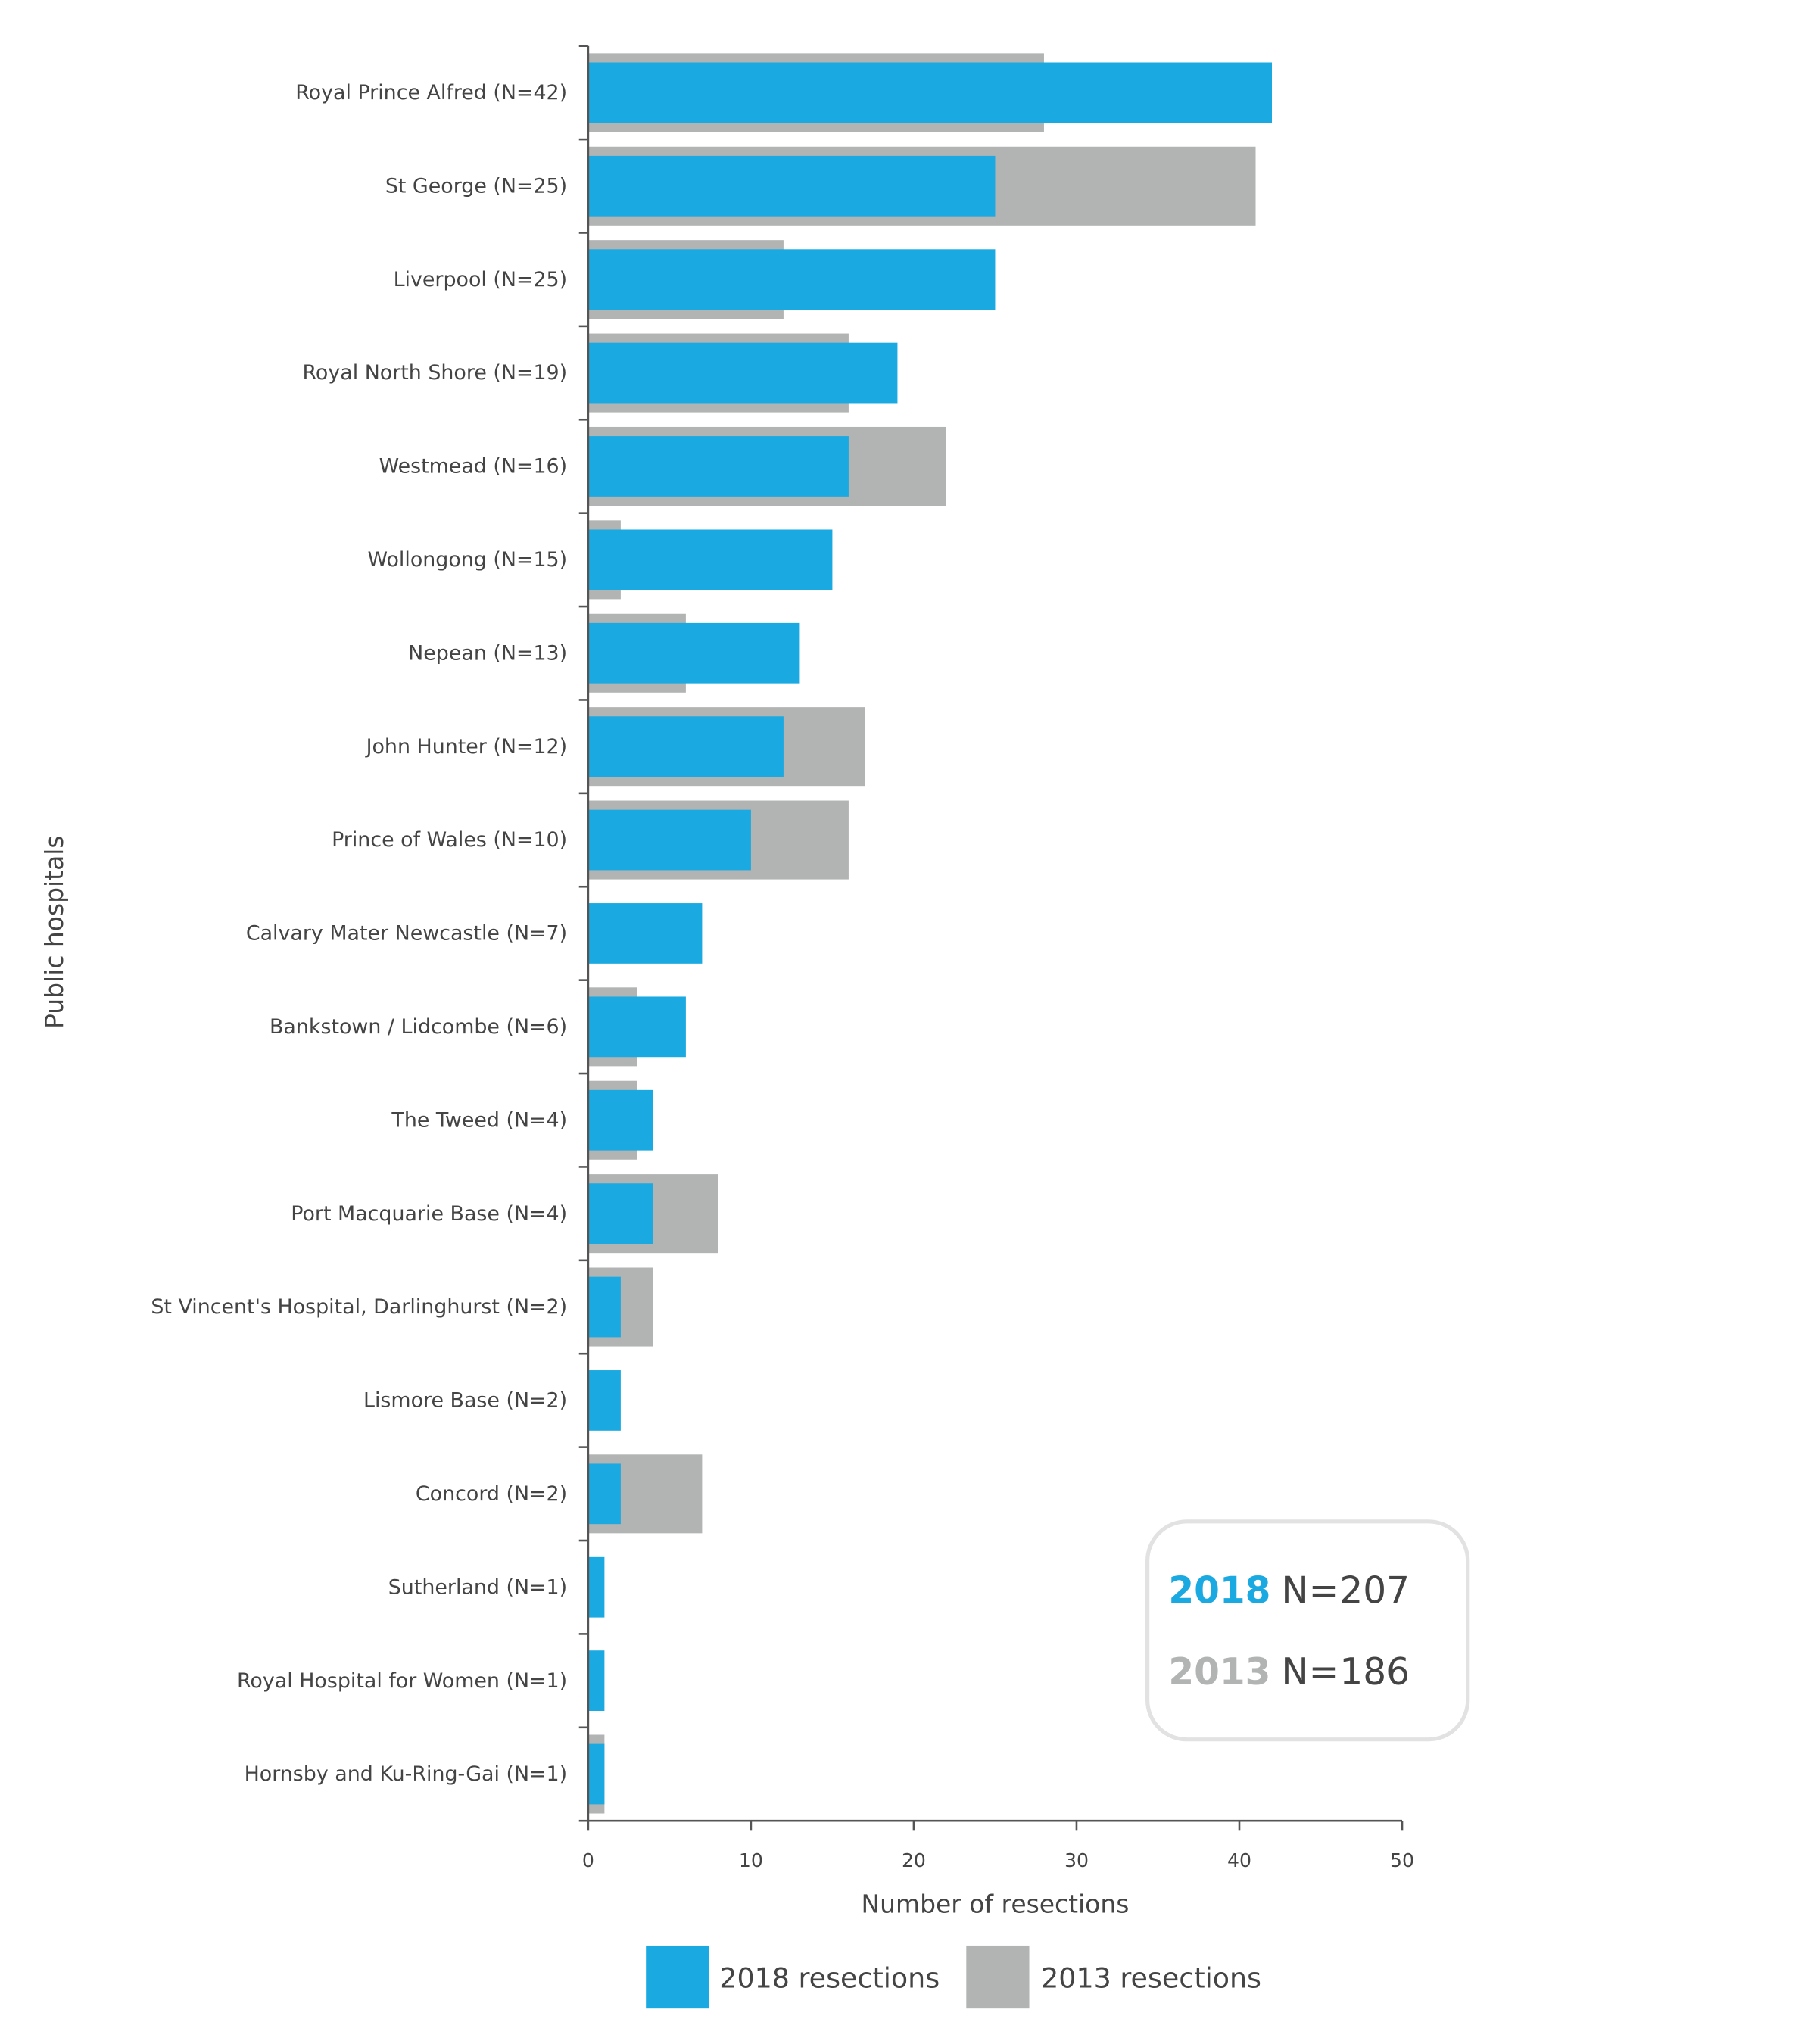 The image size is (1817, 2044). Describe the element at coordinates (431, 92) in the screenshot. I see `category-label: Royal Prince Alfred (N=42)` at that location.